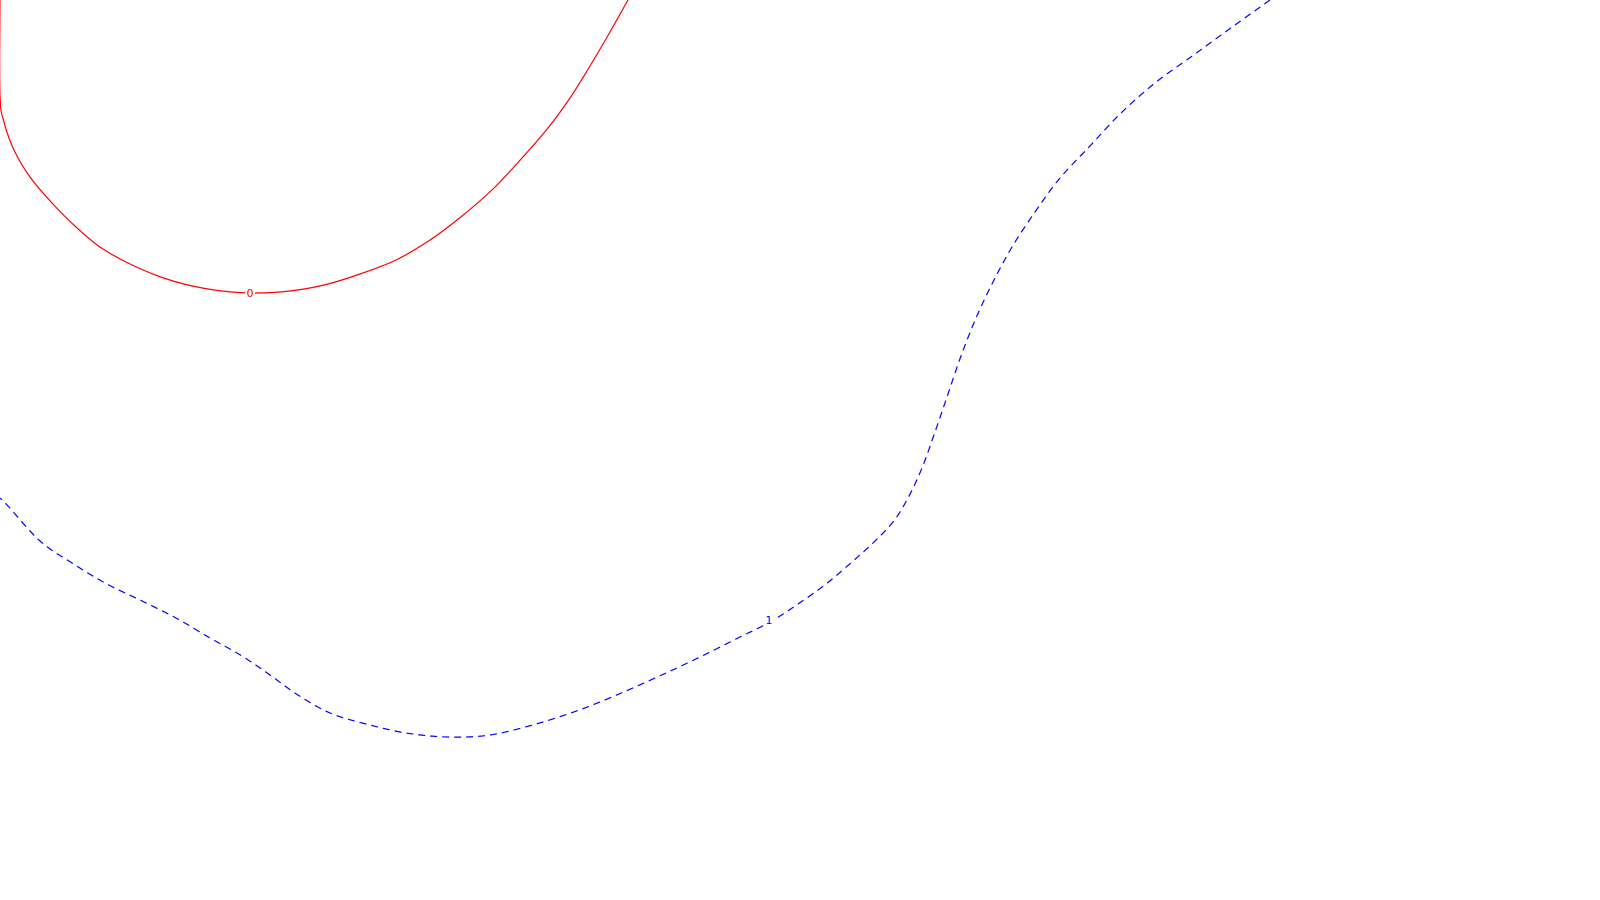 Image resolution: width=1600 pixels, height=900 pixels. Describe the element at coordinates (509, 456) in the screenshot. I see `contour-labels: 01` at that location.